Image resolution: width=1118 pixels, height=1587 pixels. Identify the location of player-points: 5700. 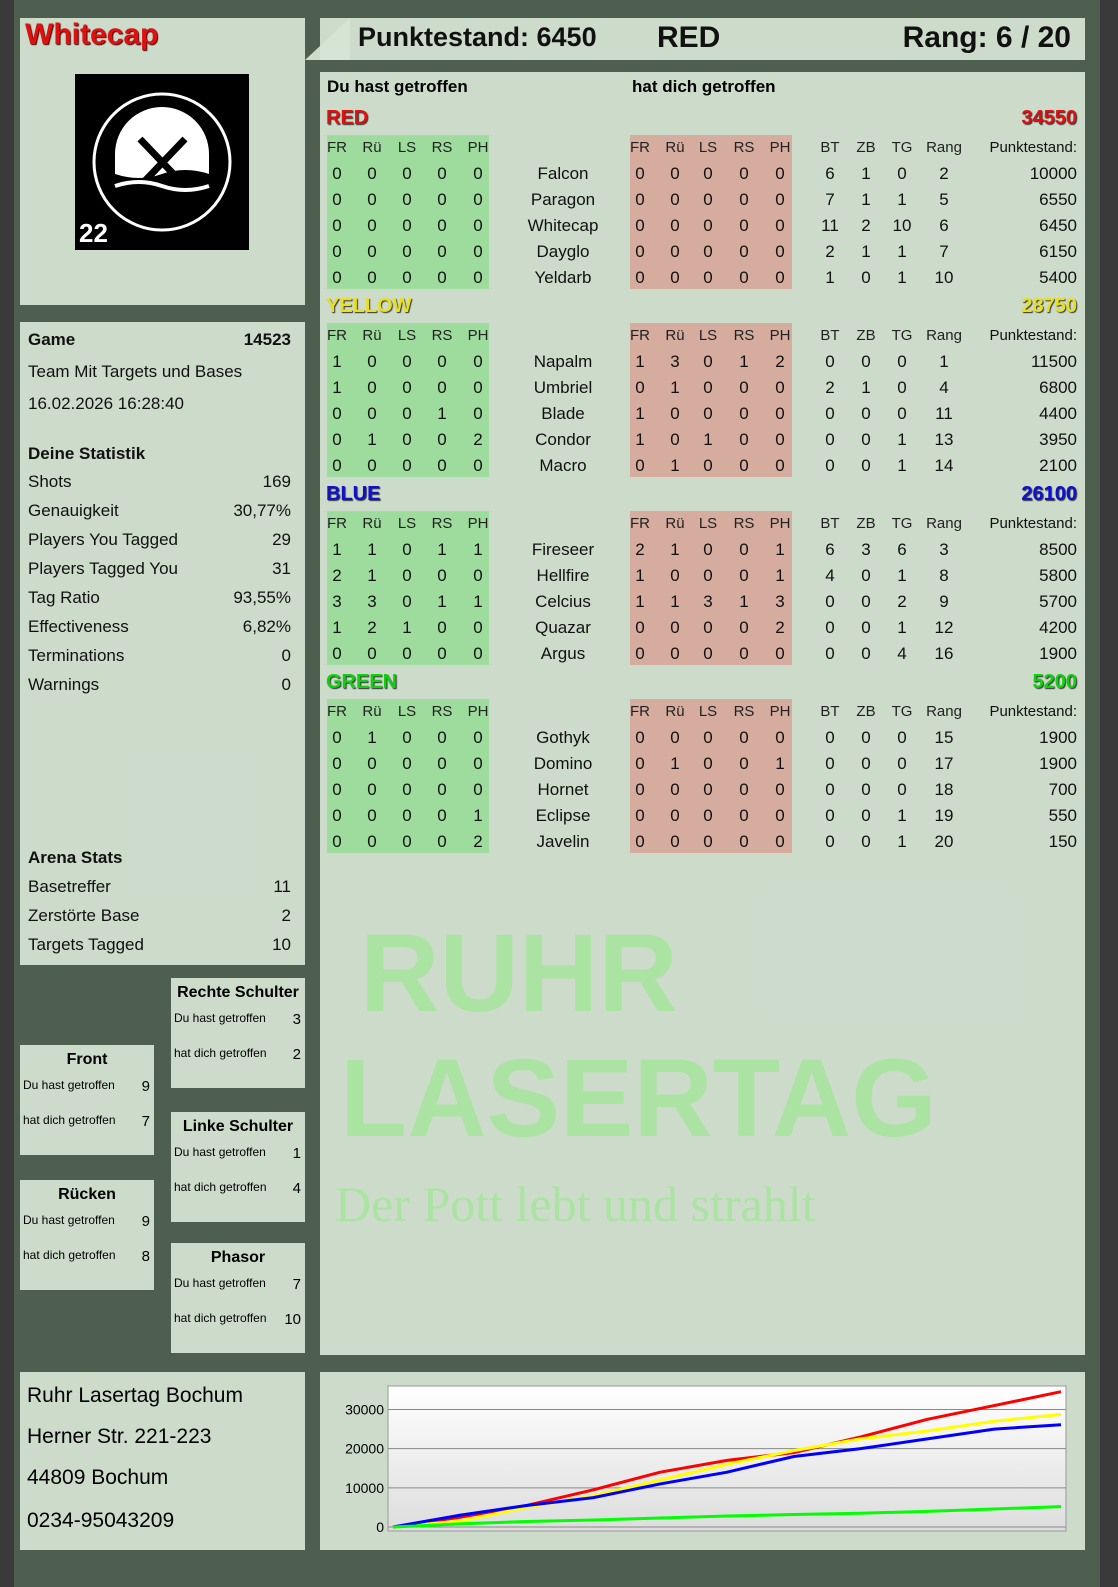
(1058, 601).